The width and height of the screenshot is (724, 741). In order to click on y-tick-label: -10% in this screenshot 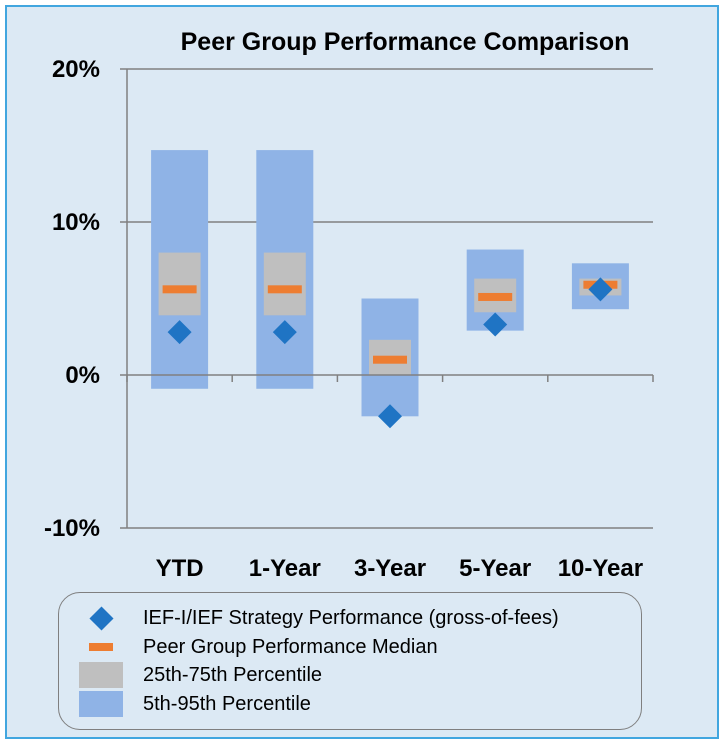, I will do `click(72, 528)`.